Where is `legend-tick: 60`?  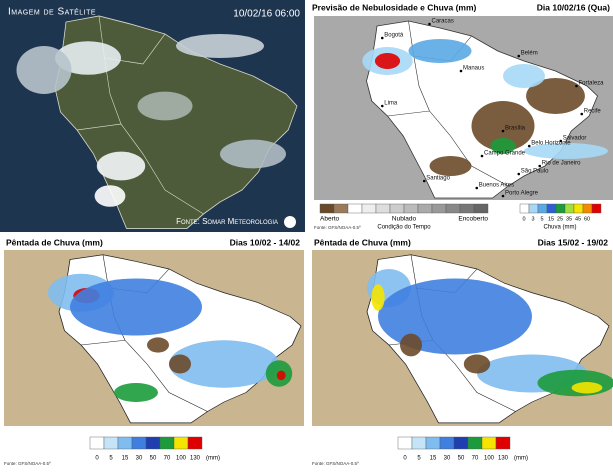
legend-tick: 60 is located at coordinates (587, 219).